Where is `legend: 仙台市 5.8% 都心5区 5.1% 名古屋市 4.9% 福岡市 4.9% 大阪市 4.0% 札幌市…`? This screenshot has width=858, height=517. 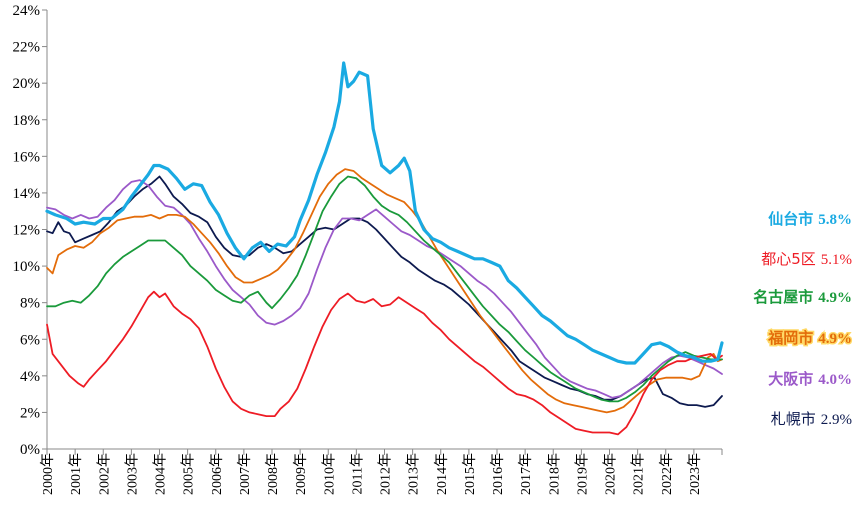
legend: 仙台市 5.8% 都心5区 5.1% 名古屋市 4.9% 福岡市 4.9% 大阪市 4.0% 札幌市… is located at coordinates (803, 319).